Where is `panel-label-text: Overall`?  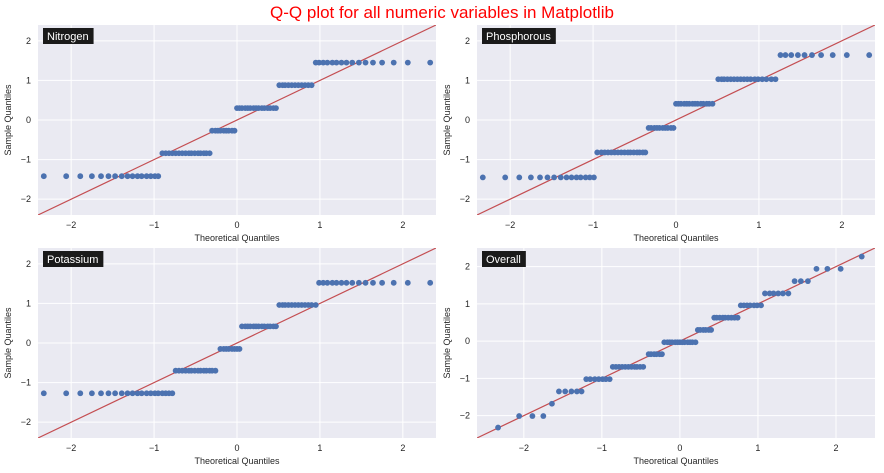
panel-label-text: Overall is located at coordinates (503, 260).